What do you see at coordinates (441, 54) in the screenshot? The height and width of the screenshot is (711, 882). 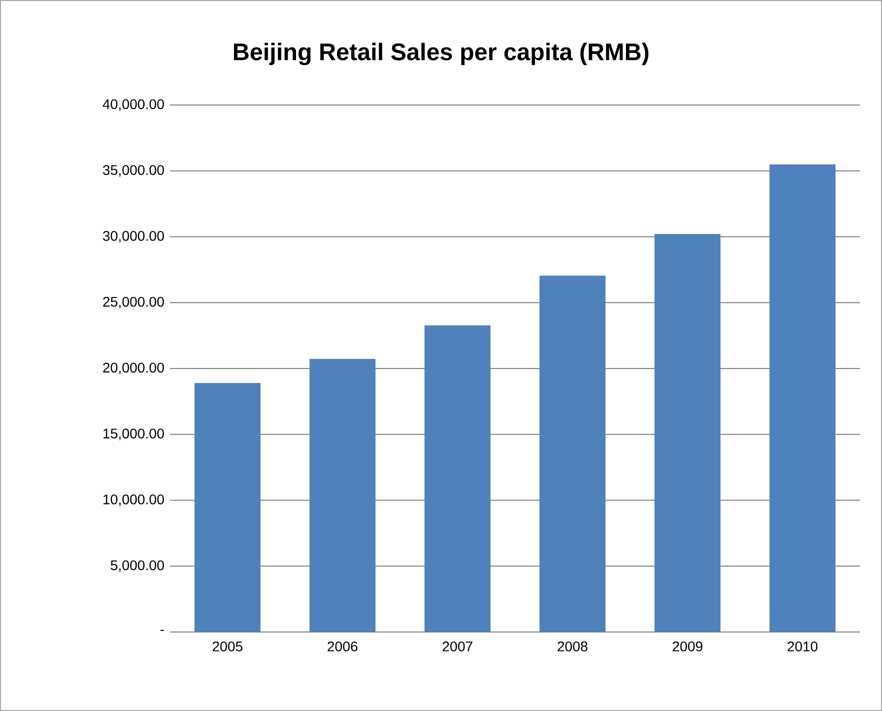 I see `chart-title: Beijing Retail Sales per capita (RMB)` at bounding box center [441, 54].